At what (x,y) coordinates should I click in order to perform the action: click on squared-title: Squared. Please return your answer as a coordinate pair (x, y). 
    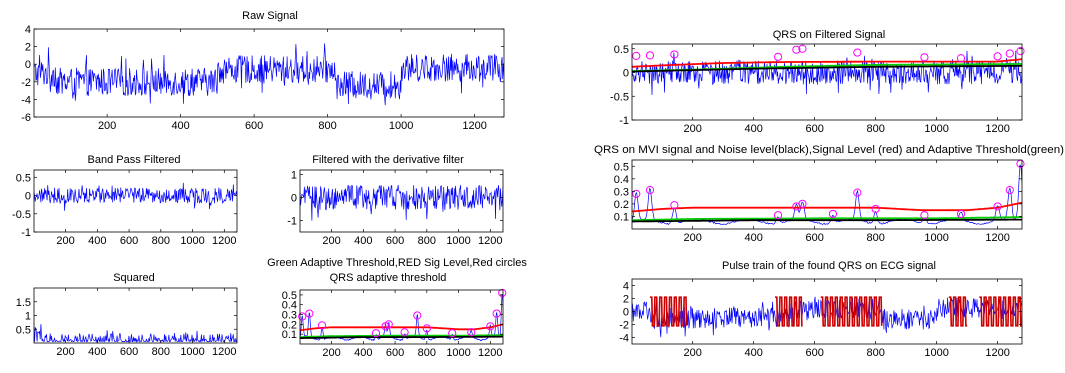
    Looking at the image, I should click on (134, 278).